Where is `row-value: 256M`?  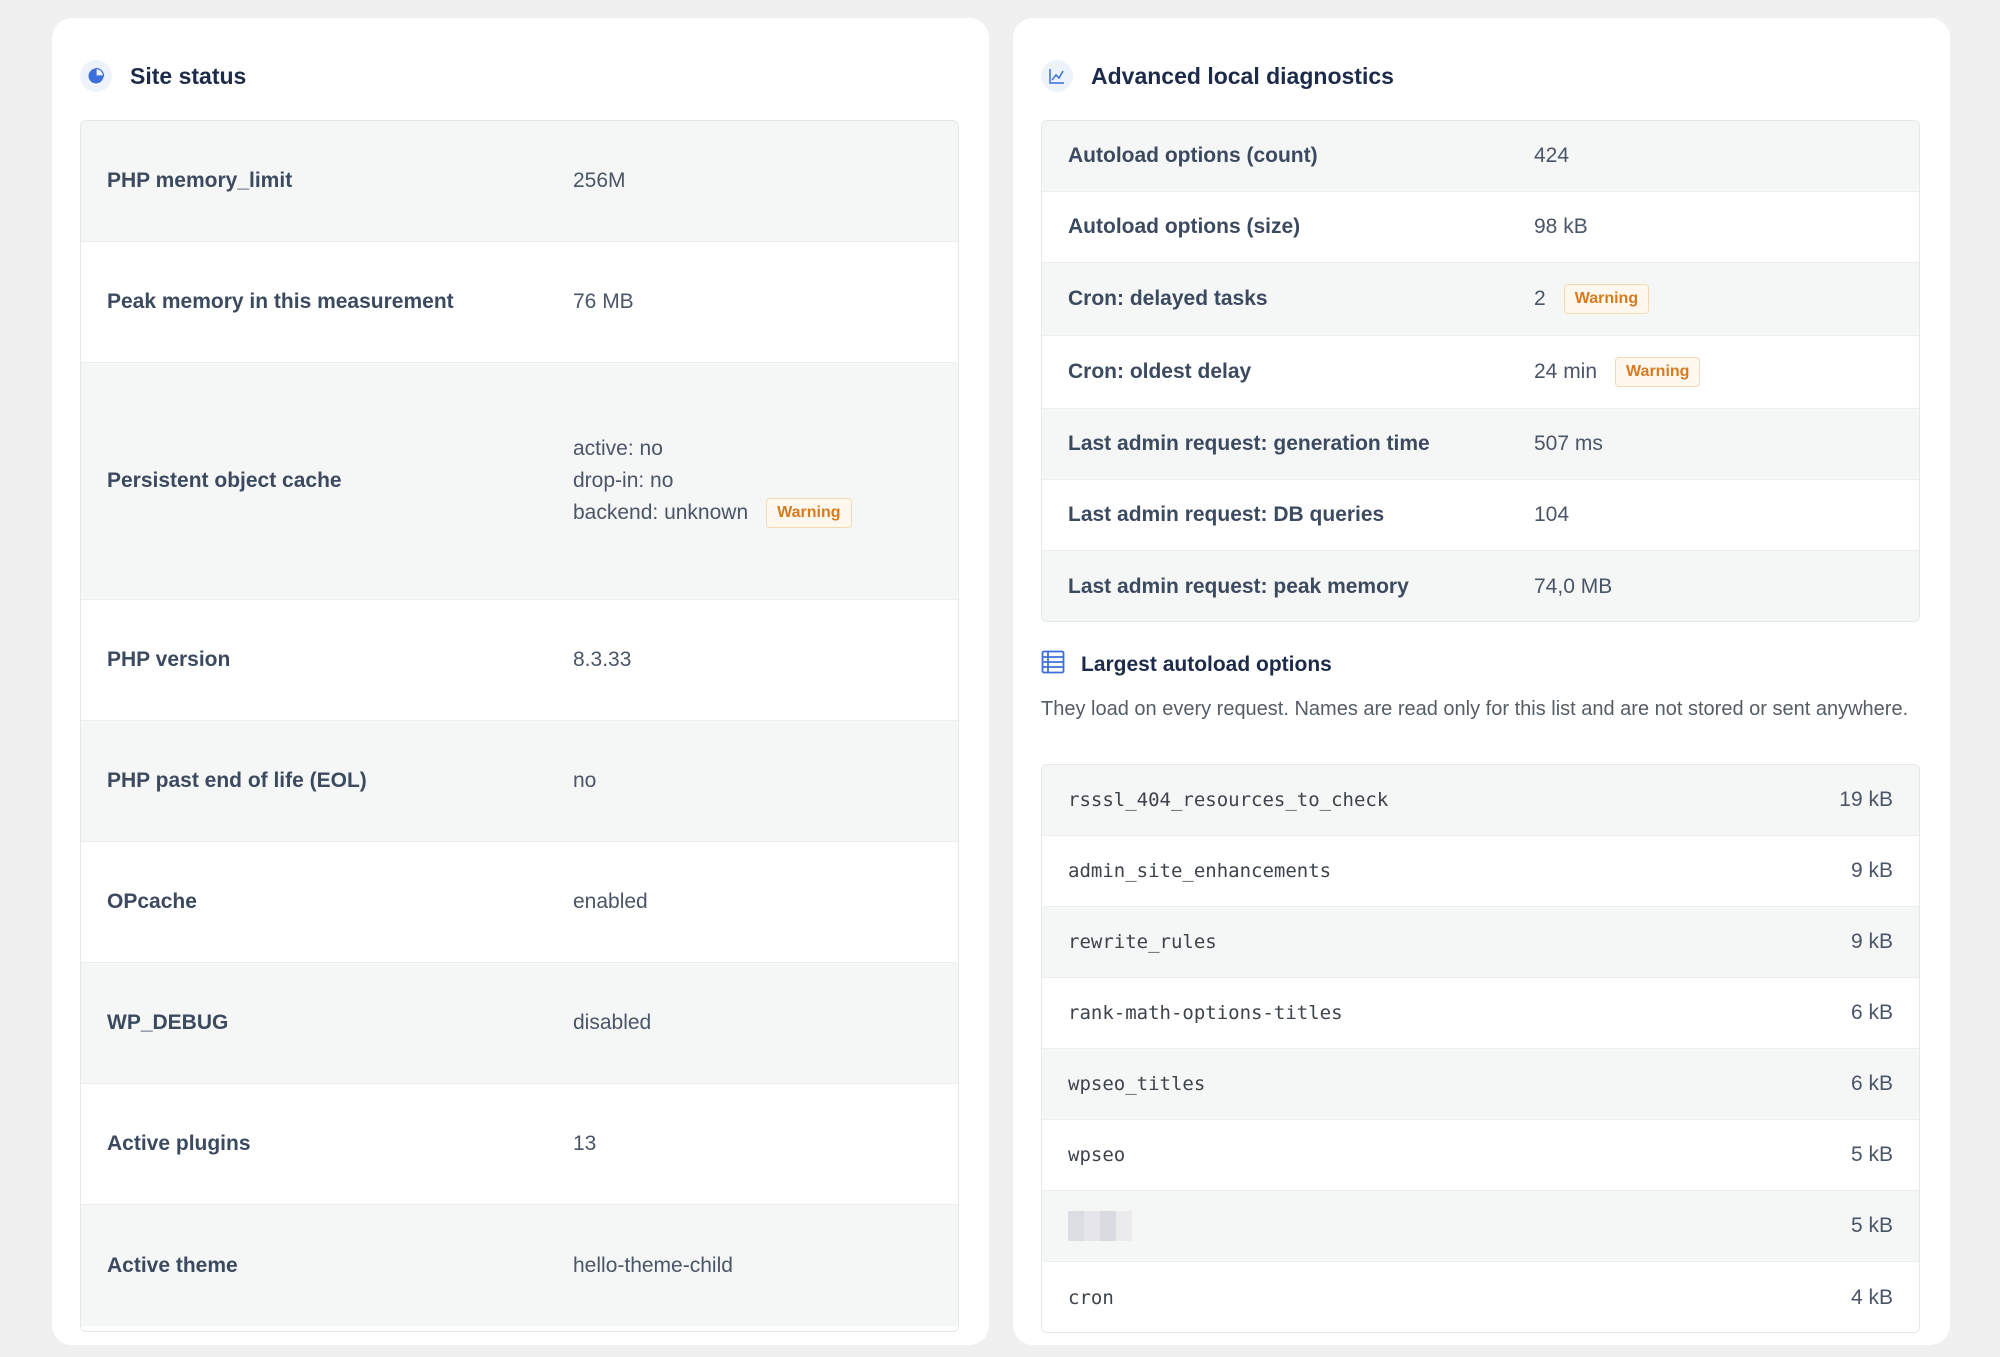
row-value: 256M is located at coordinates (599, 180).